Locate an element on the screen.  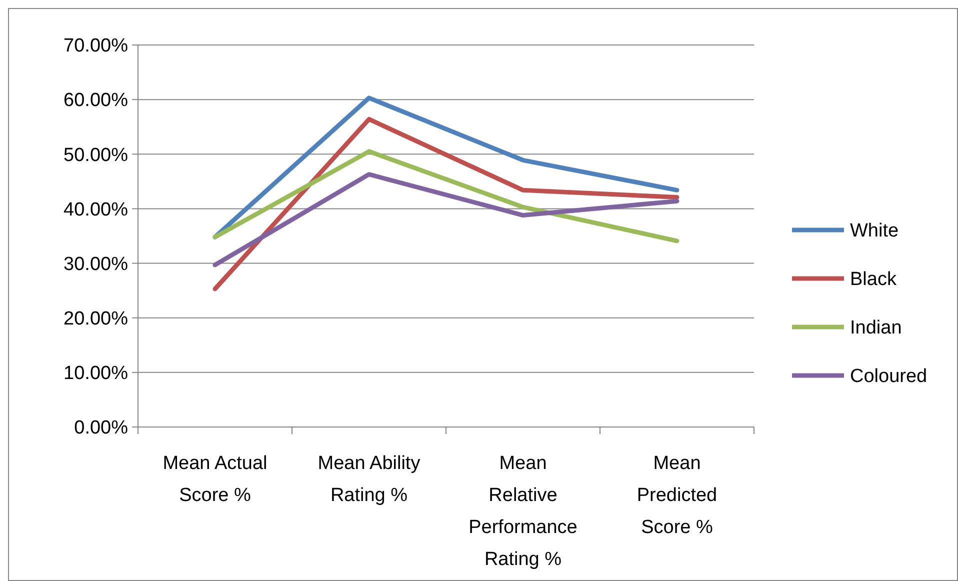
legend-label: Black is located at coordinates (873, 279).